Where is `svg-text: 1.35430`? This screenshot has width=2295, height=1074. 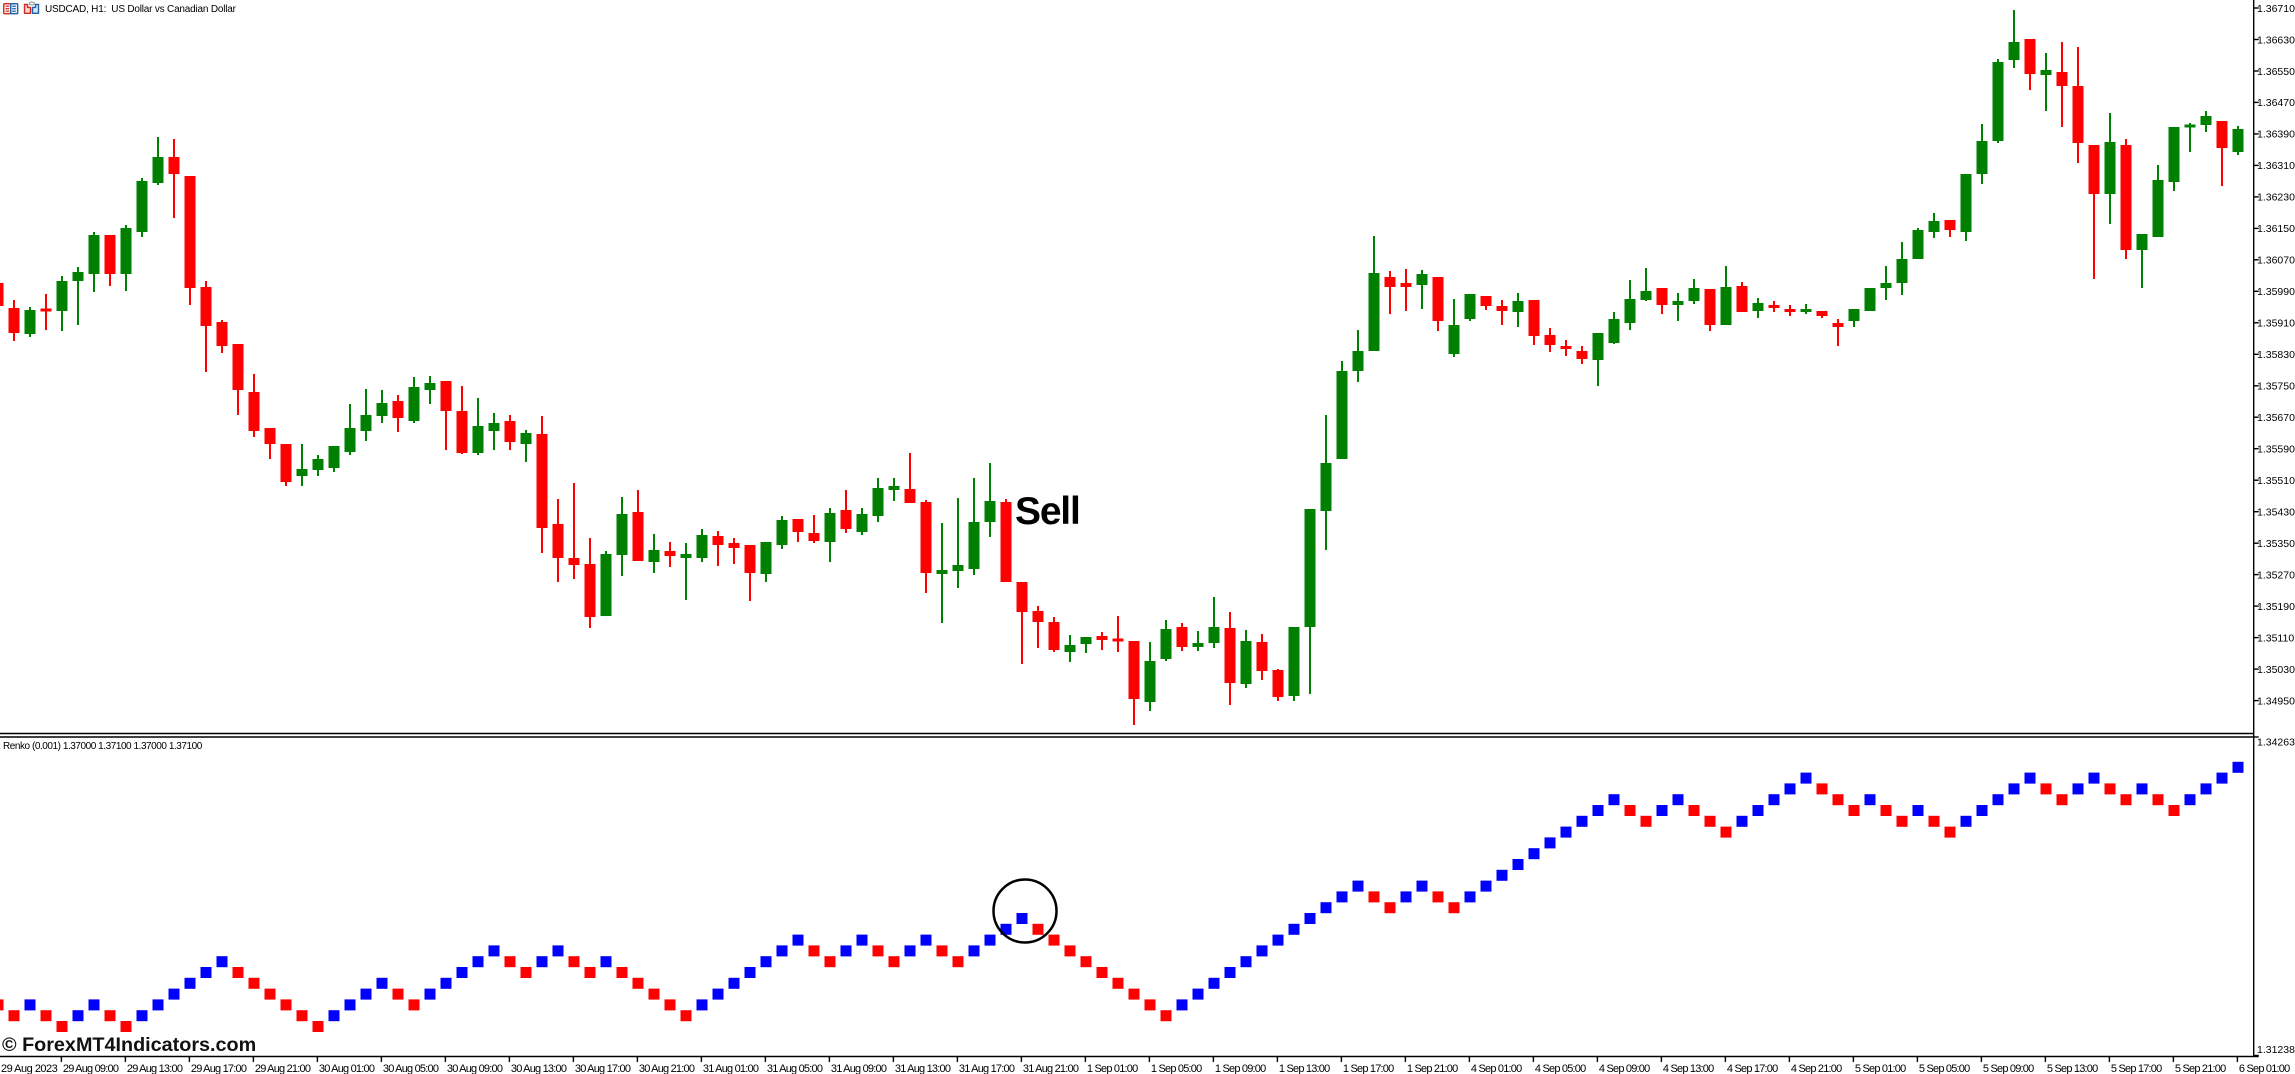 svg-text: 1.35430 is located at coordinates (2276, 513).